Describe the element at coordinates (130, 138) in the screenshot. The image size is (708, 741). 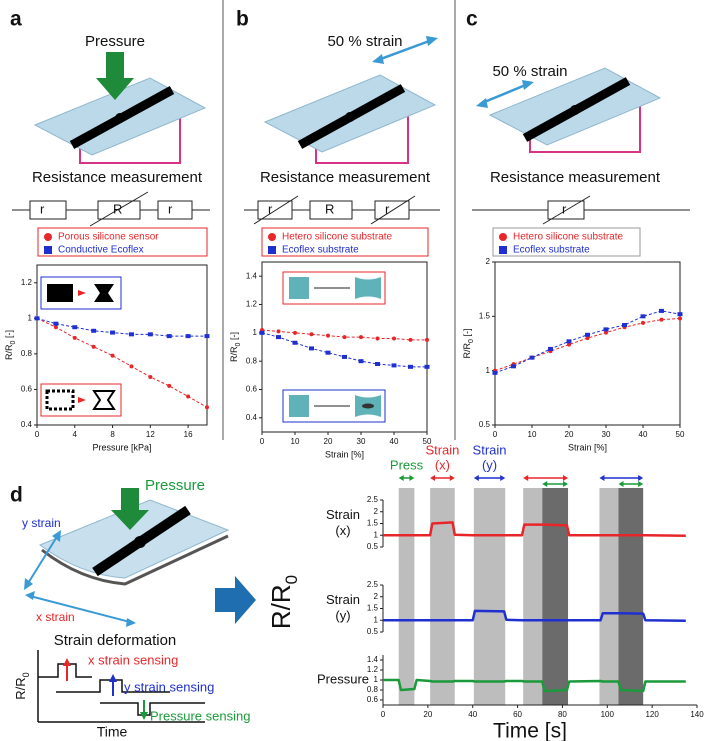
I see `wire` at that location.